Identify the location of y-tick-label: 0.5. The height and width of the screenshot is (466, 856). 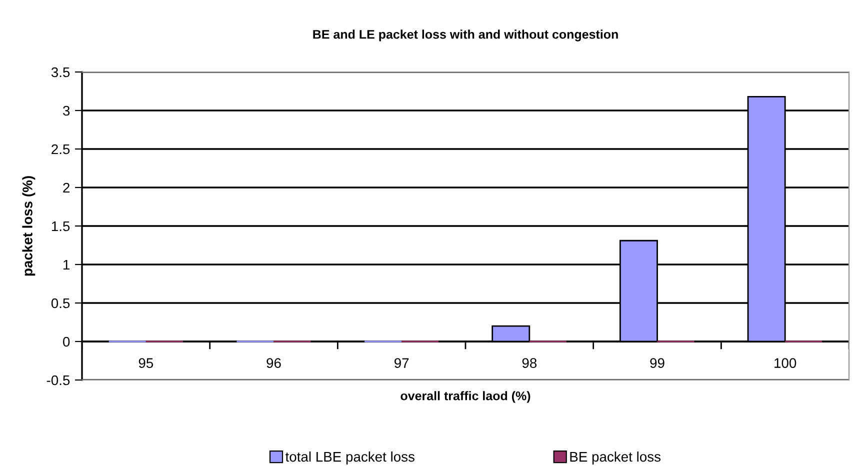
(60, 303).